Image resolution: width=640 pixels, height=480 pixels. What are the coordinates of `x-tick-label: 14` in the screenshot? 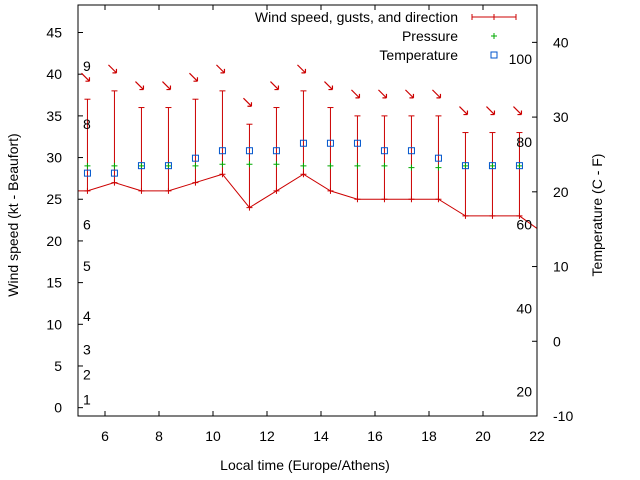 It's located at (321, 436).